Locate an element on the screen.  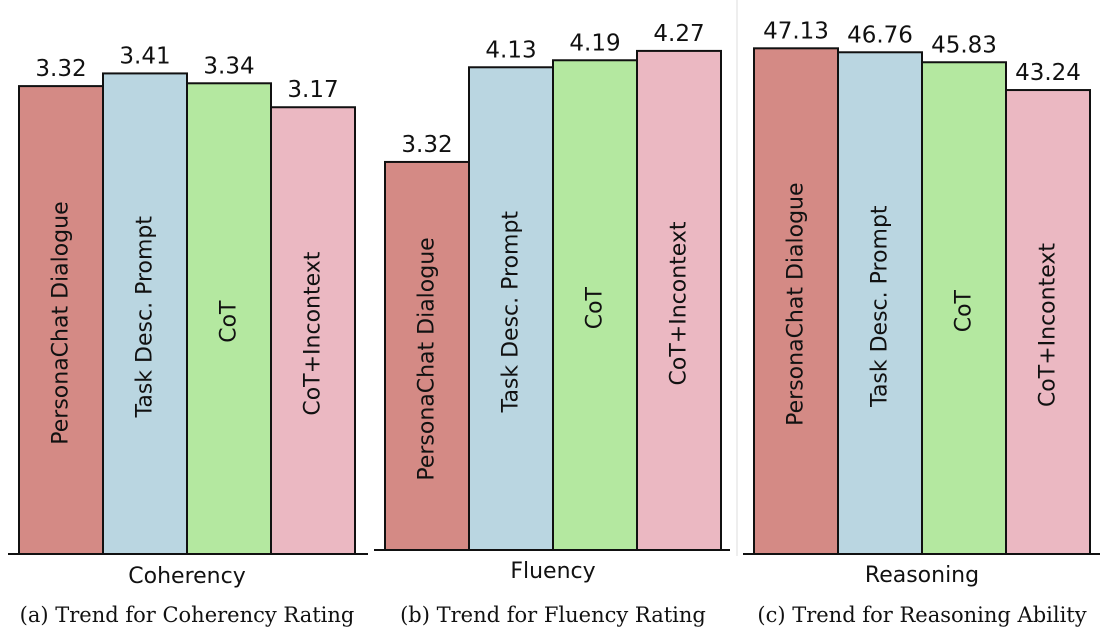
category-label-coherency-personachat-dialogue: PersonaChat Dialogue is located at coordinates (61, 322).